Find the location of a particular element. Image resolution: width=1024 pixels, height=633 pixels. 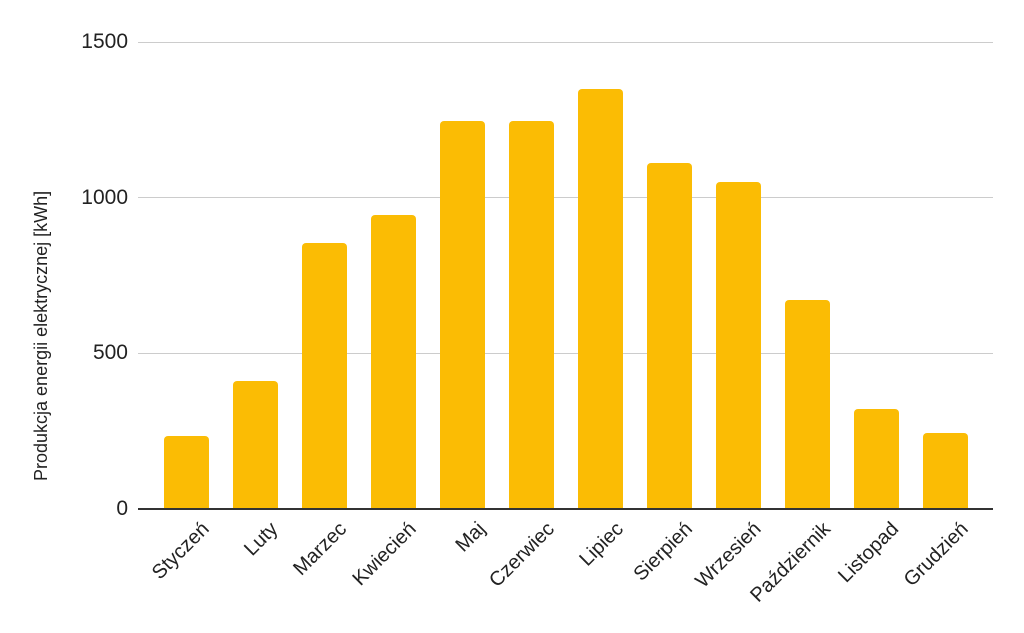

y-axis-title: Produkcja energii elektrycznej [kWh] is located at coordinates (41, 335).